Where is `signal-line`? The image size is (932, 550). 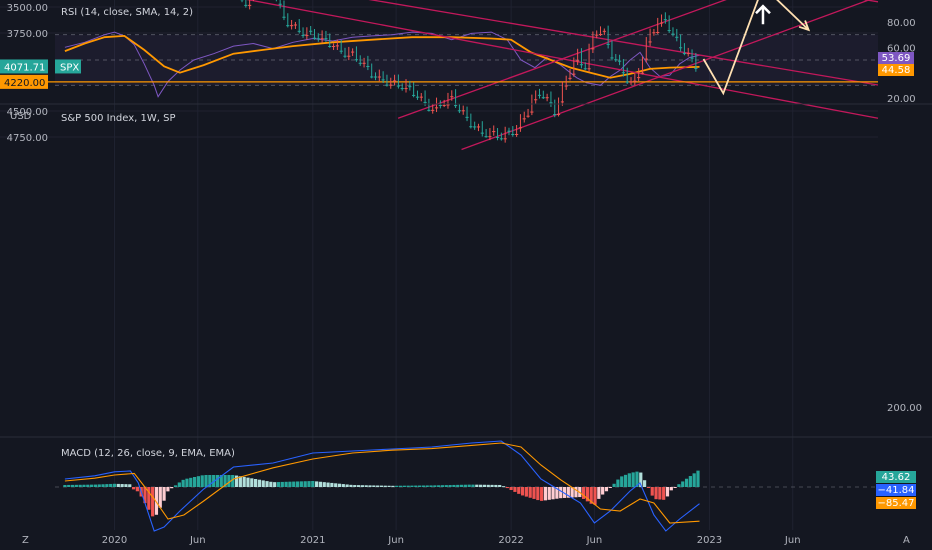
signal-line is located at coordinates (382, 483).